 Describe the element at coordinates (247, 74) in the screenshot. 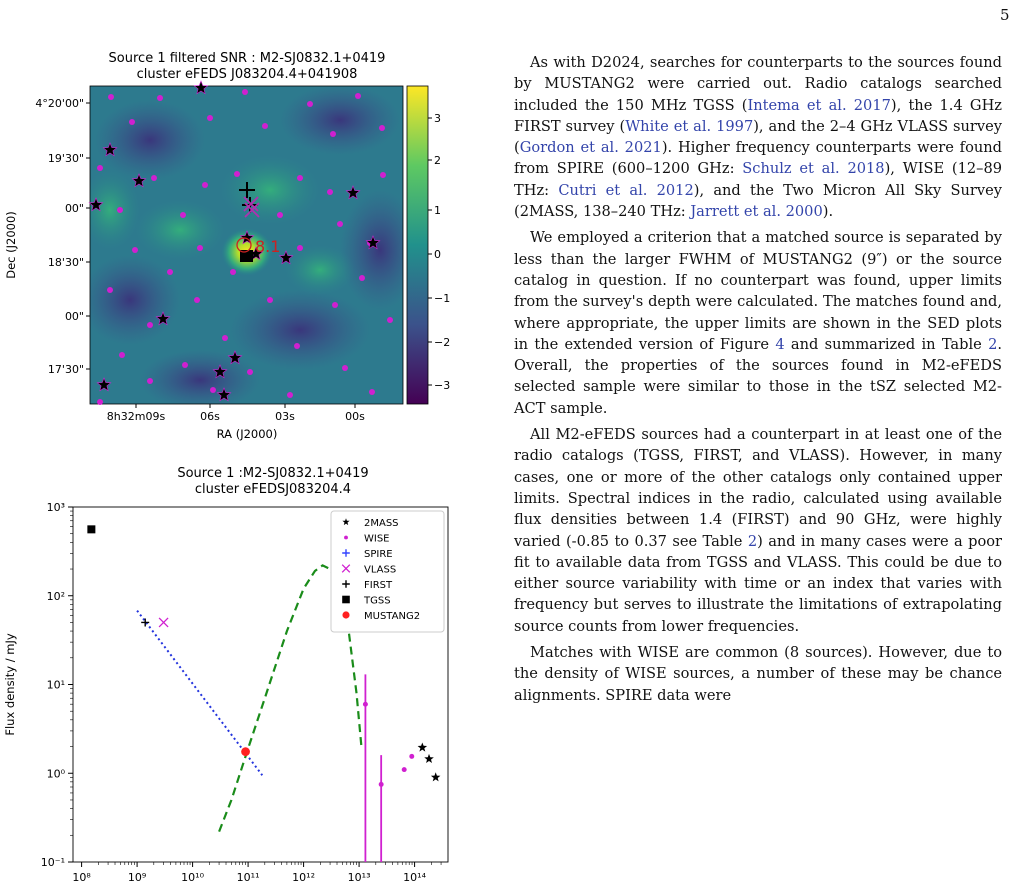

I see `map-title-line2: cluster eFEDS J083204.4+041908` at that location.